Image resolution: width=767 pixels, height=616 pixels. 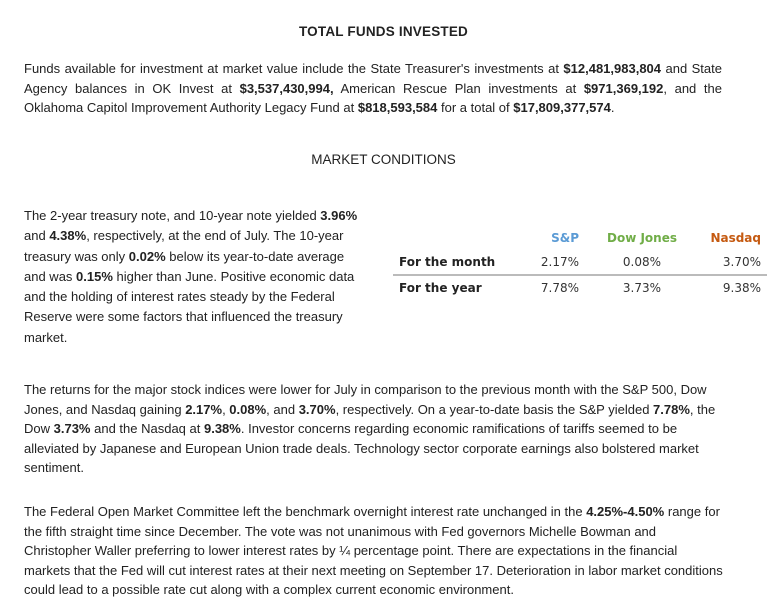 What do you see at coordinates (370, 419) in the screenshot?
I see `text: , the Dow` at bounding box center [370, 419].